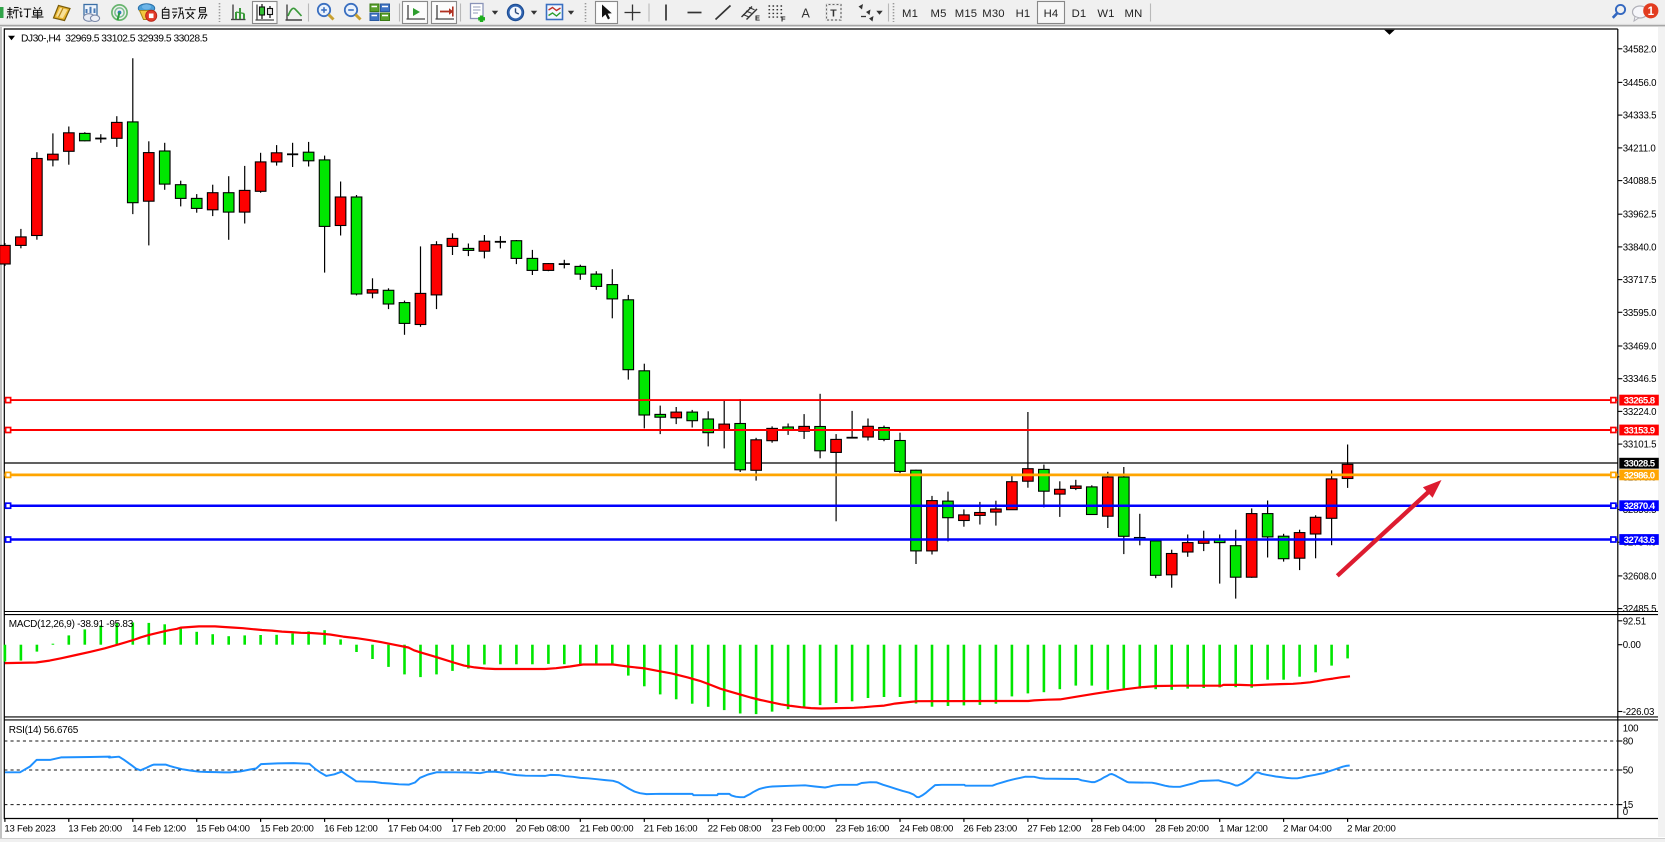 The width and height of the screenshot is (1665, 842). What do you see at coordinates (1079, 14) in the screenshot?
I see `svg-text: D1` at bounding box center [1079, 14].